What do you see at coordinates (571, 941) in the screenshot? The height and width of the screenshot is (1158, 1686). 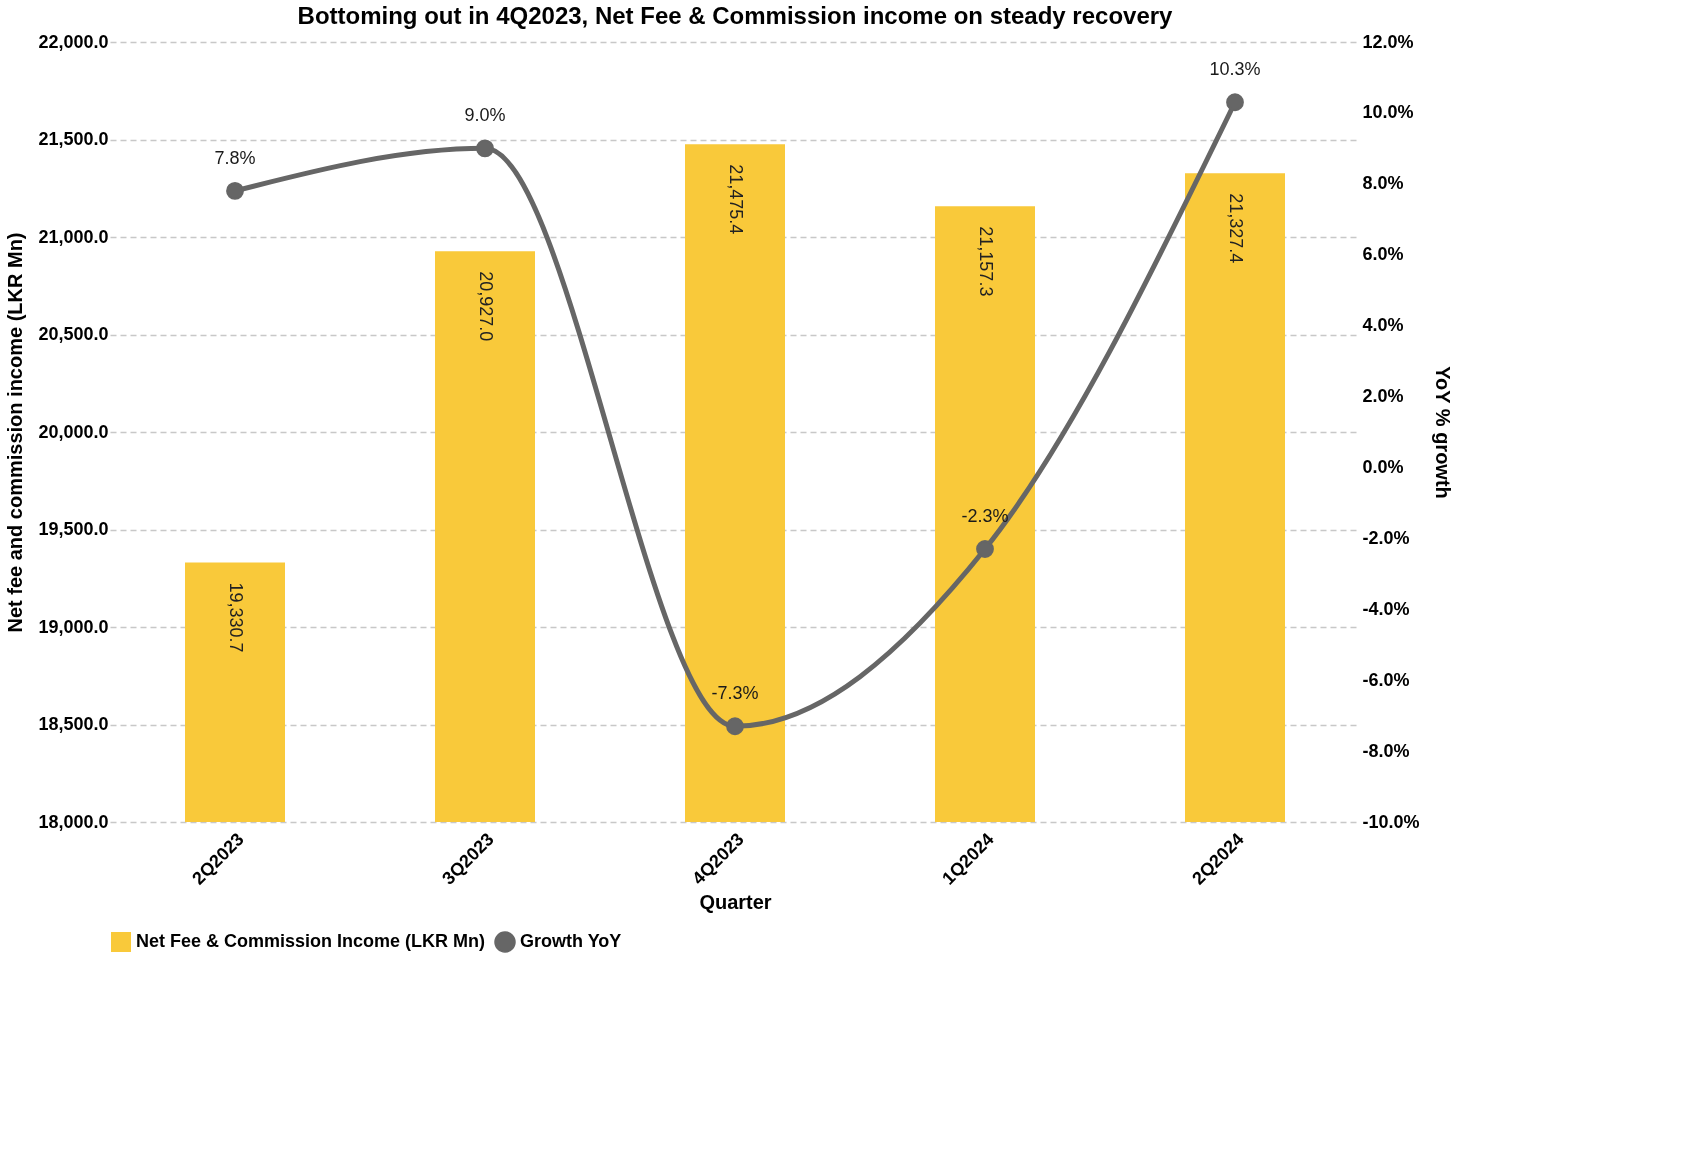 I see `legend-label: Growth YoY` at bounding box center [571, 941].